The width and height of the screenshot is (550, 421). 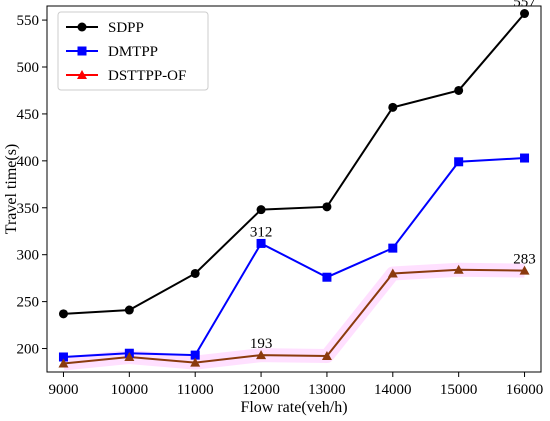 I want to click on x-axis-ticks: 9000 10000 11000 12000 13000 14000 15000 16000, so click(x=295, y=385).